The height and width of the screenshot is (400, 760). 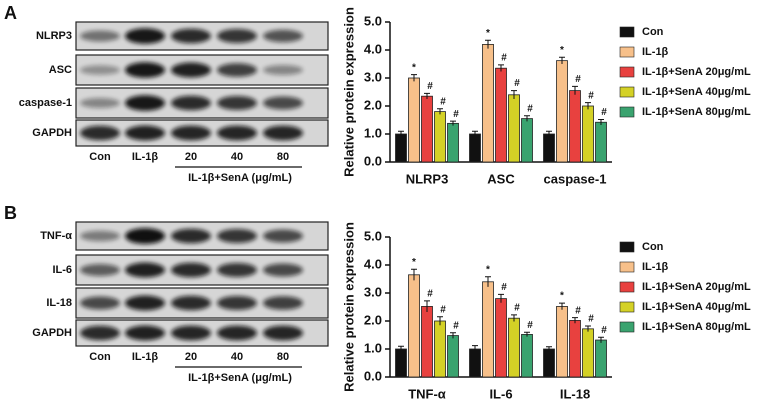 What do you see at coordinates (100, 157) in the screenshot?
I see `lane-label: Con` at bounding box center [100, 157].